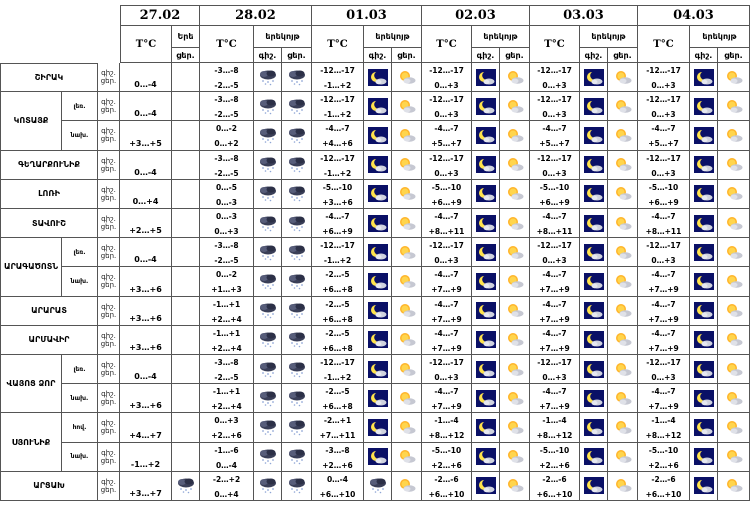 The height and width of the screenshot is (509, 752). Describe the element at coordinates (367, 15) in the screenshot. I see `date-header: 01.03` at that location.